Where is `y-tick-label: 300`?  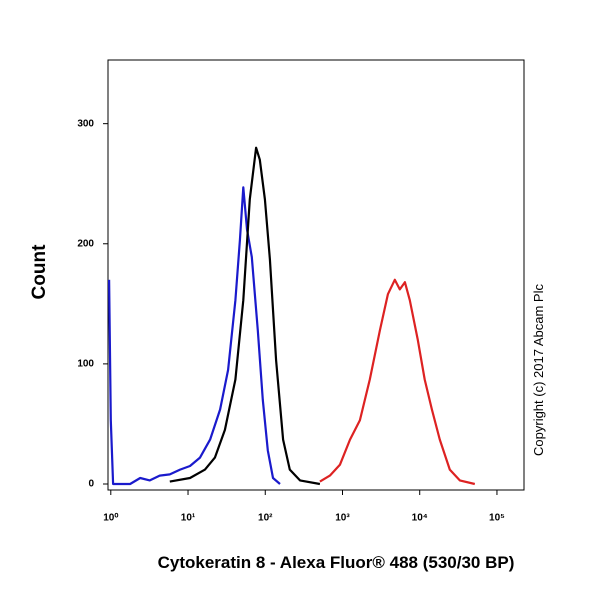 y-tick-label: 300 is located at coordinates (85, 123).